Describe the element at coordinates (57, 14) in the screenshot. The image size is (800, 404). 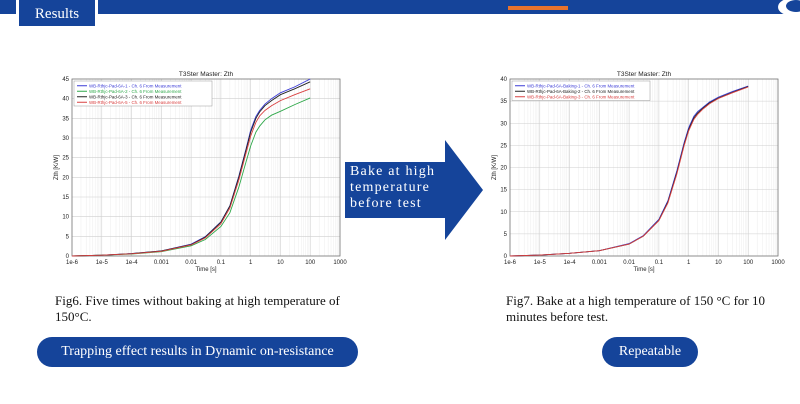
I see `section-tab-results: Results` at that location.